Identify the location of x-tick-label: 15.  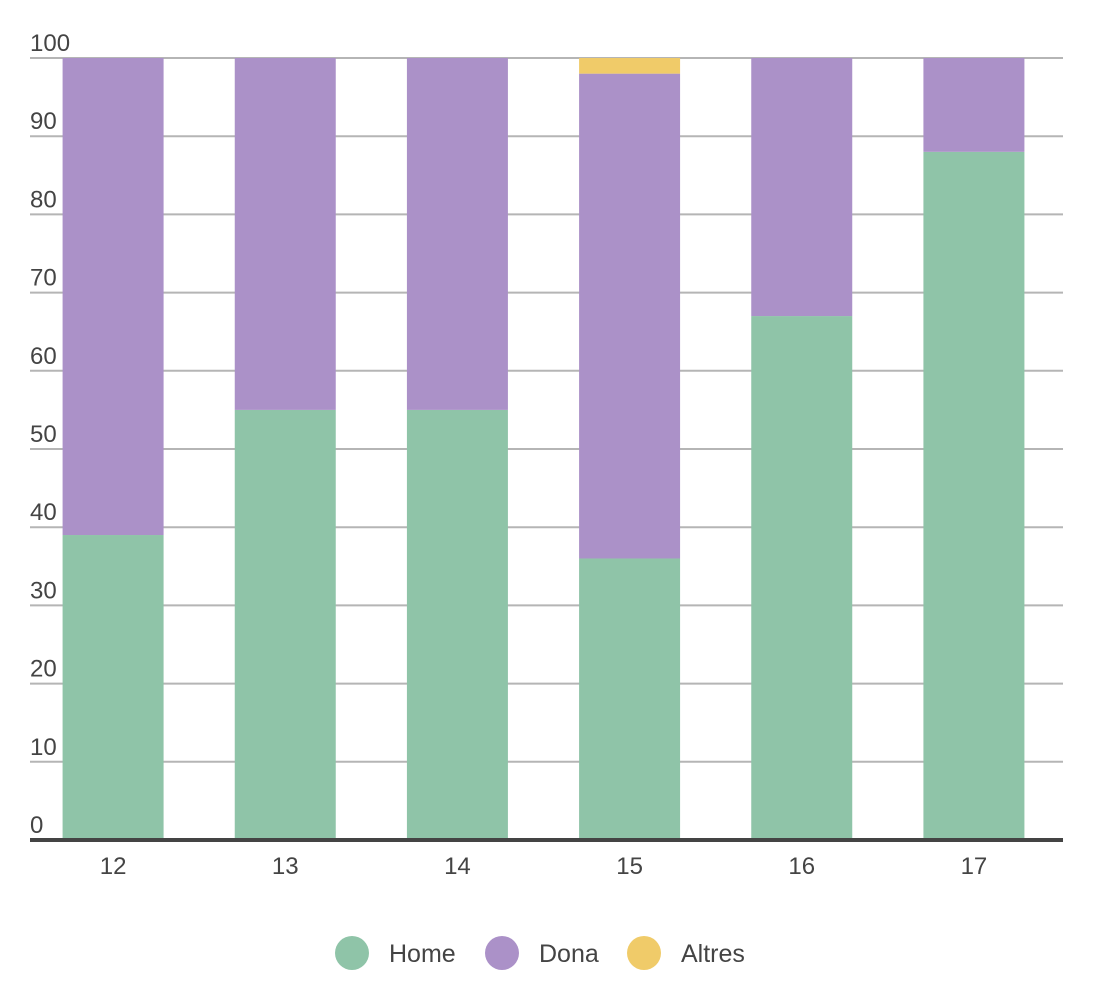
(629, 866).